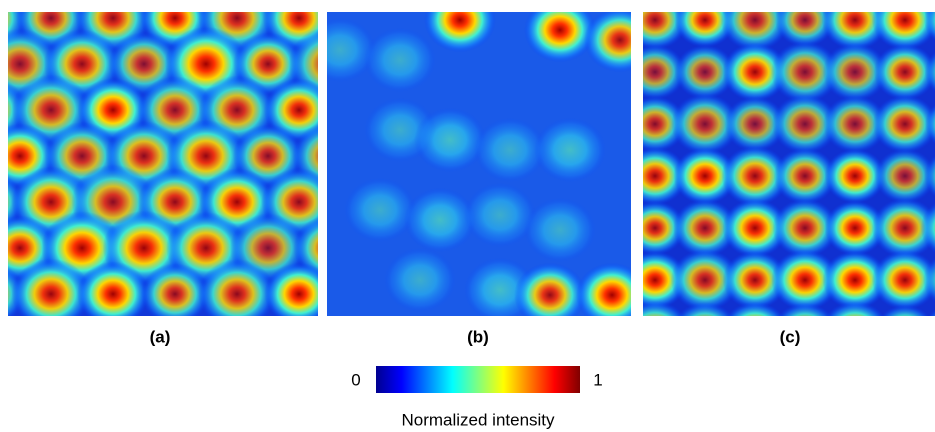  What do you see at coordinates (790, 336) in the screenshot?
I see `panel-label: (c)` at bounding box center [790, 336].